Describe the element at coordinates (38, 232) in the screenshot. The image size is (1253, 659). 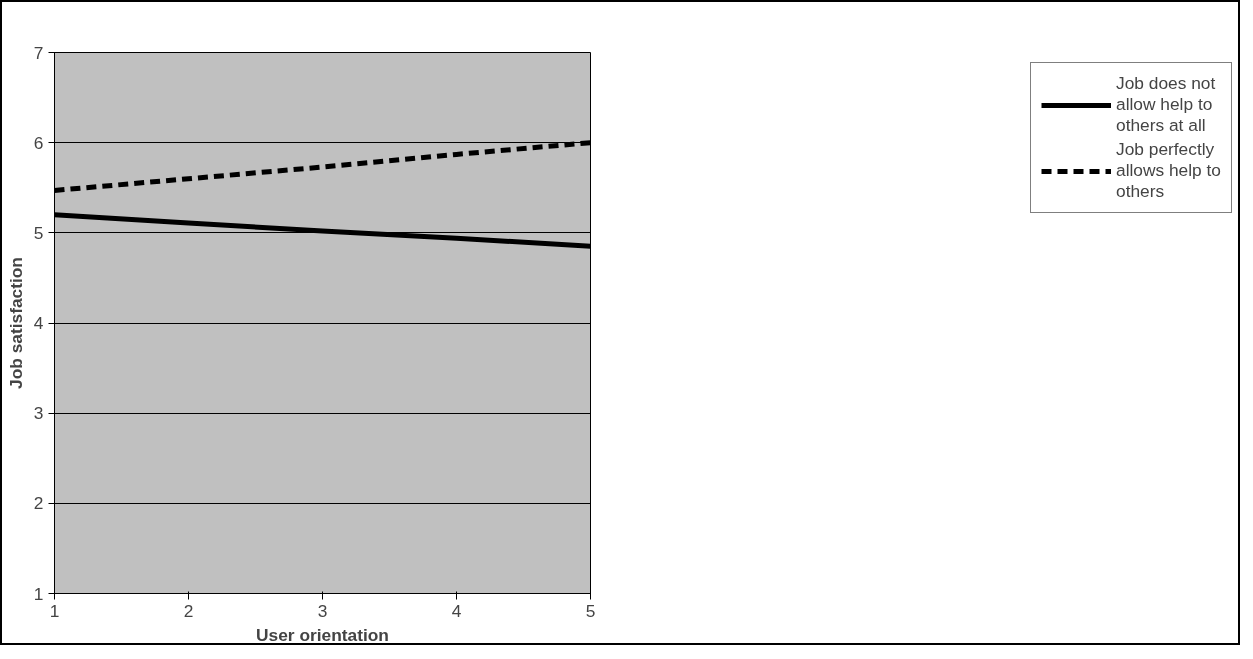
I see `y-tick-label: 5` at that location.